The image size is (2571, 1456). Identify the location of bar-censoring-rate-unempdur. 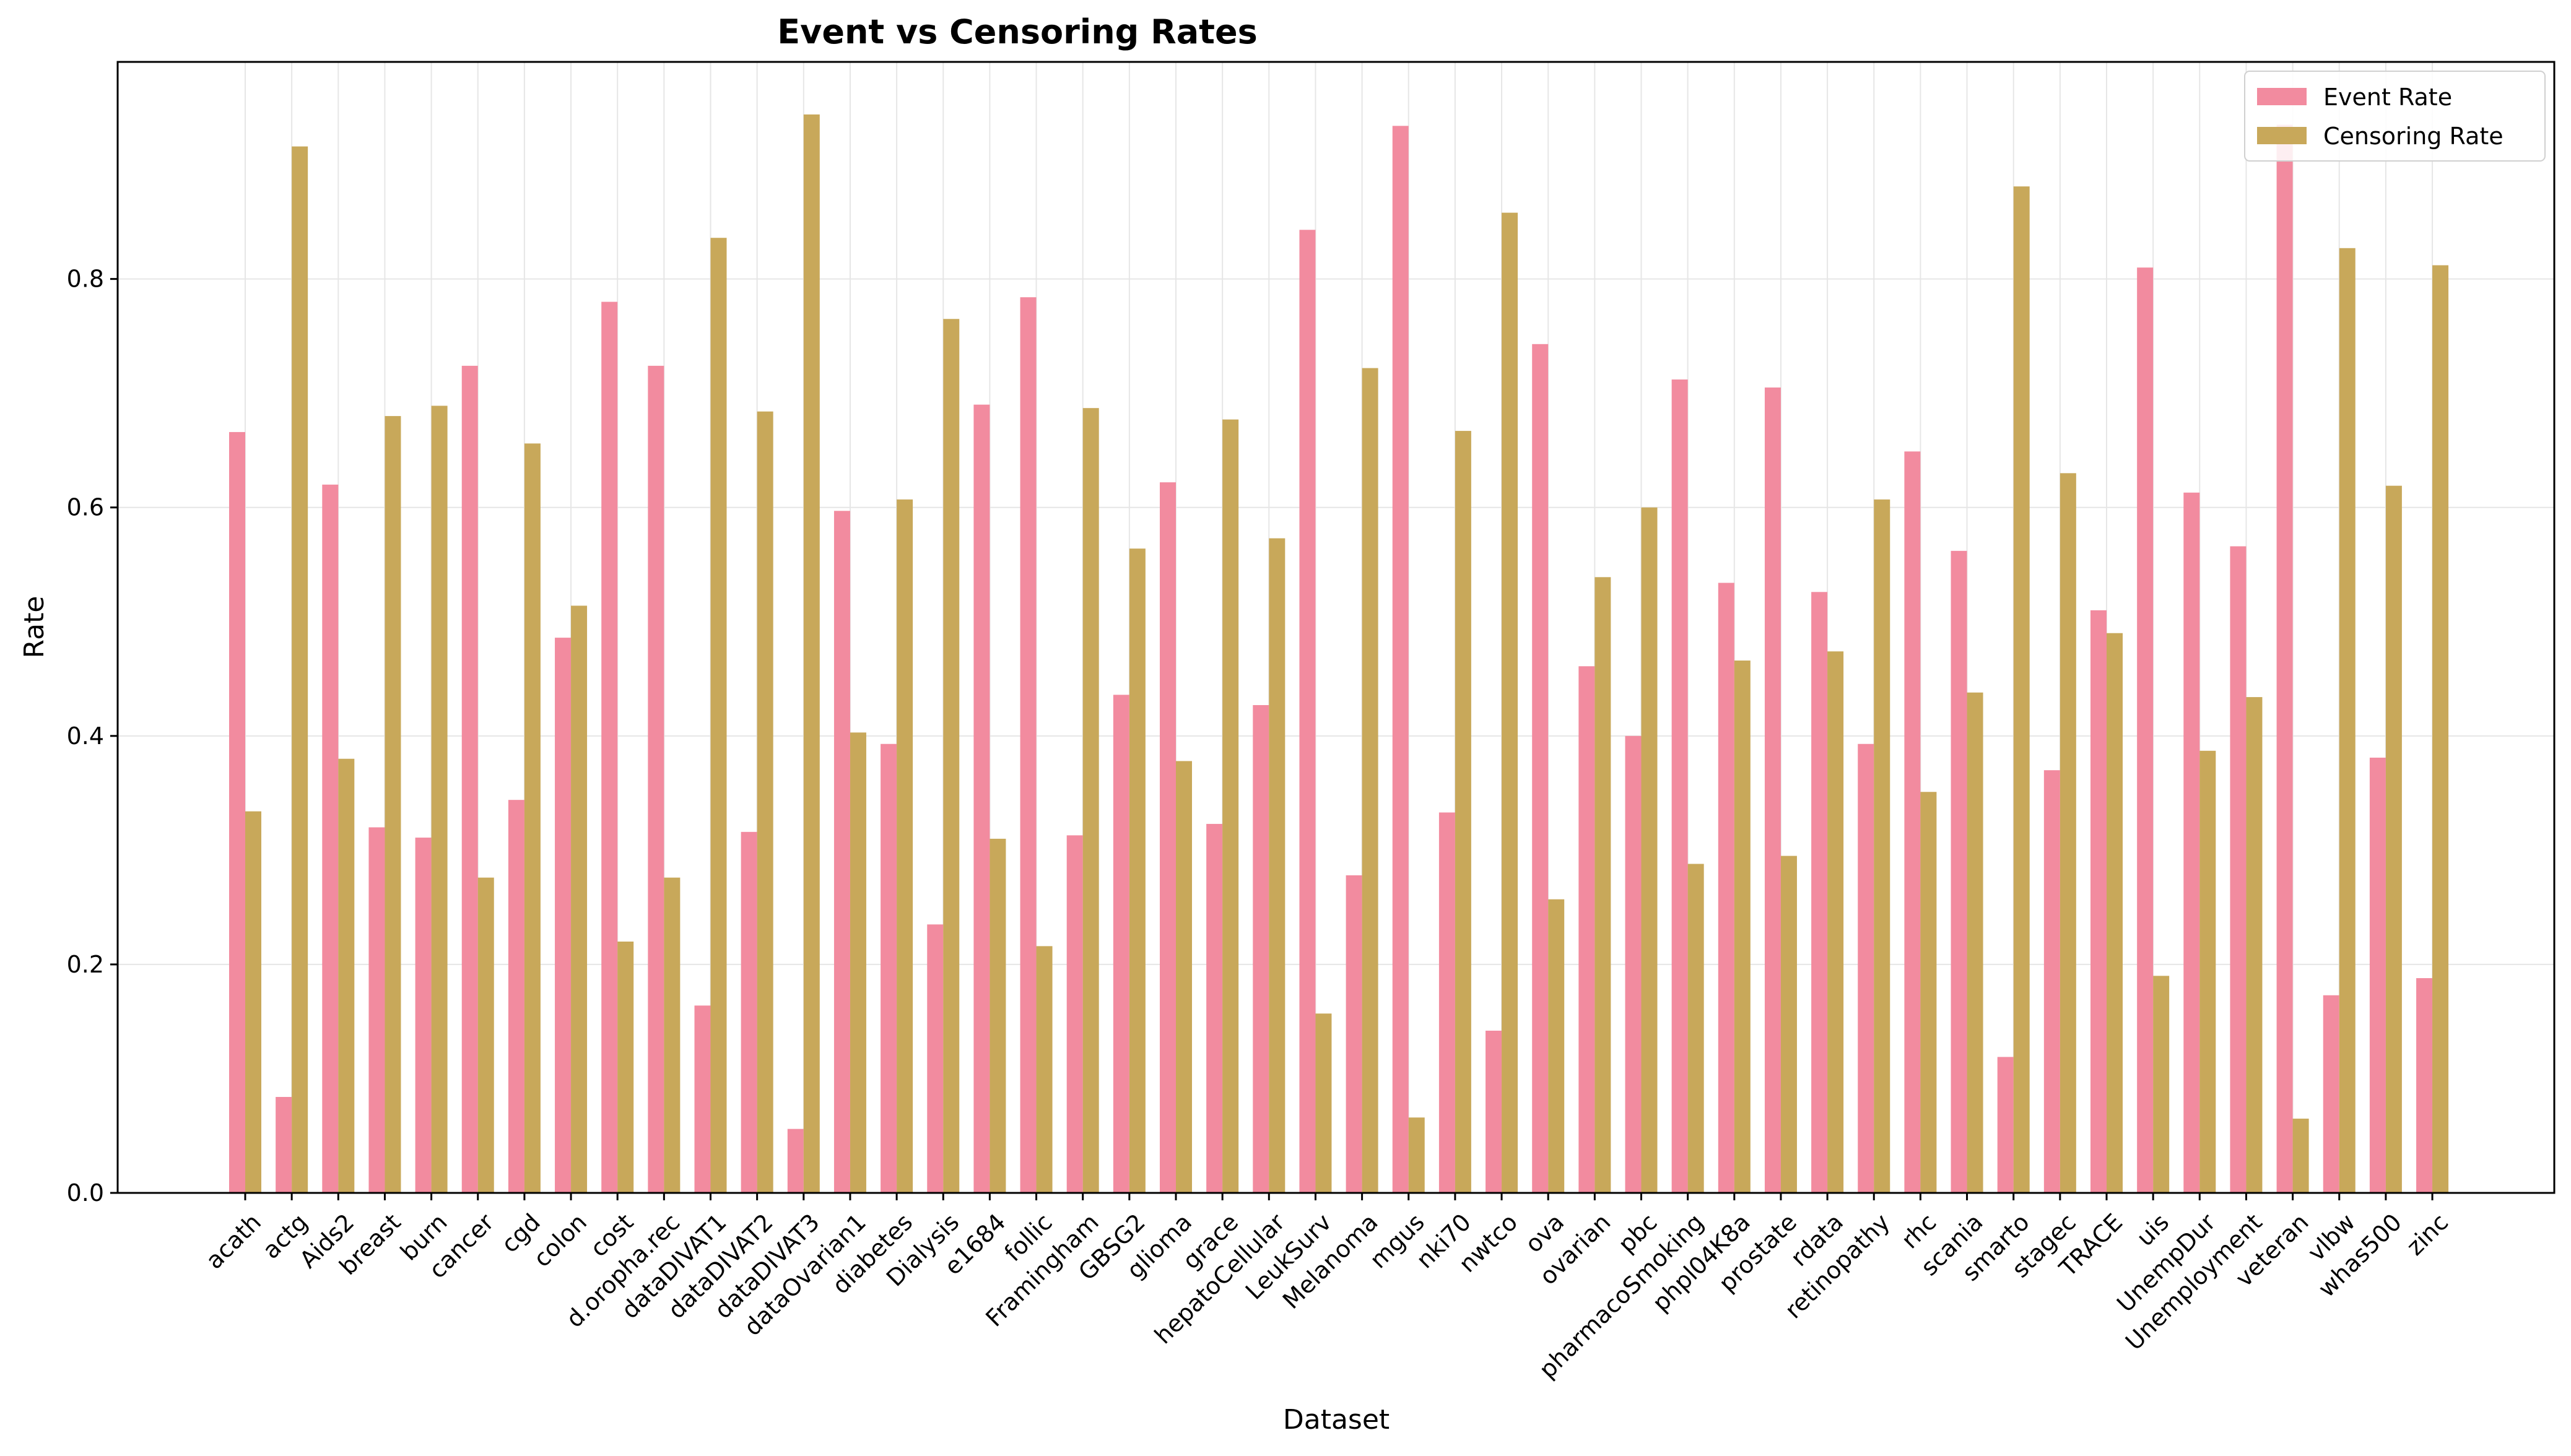
(2207, 971).